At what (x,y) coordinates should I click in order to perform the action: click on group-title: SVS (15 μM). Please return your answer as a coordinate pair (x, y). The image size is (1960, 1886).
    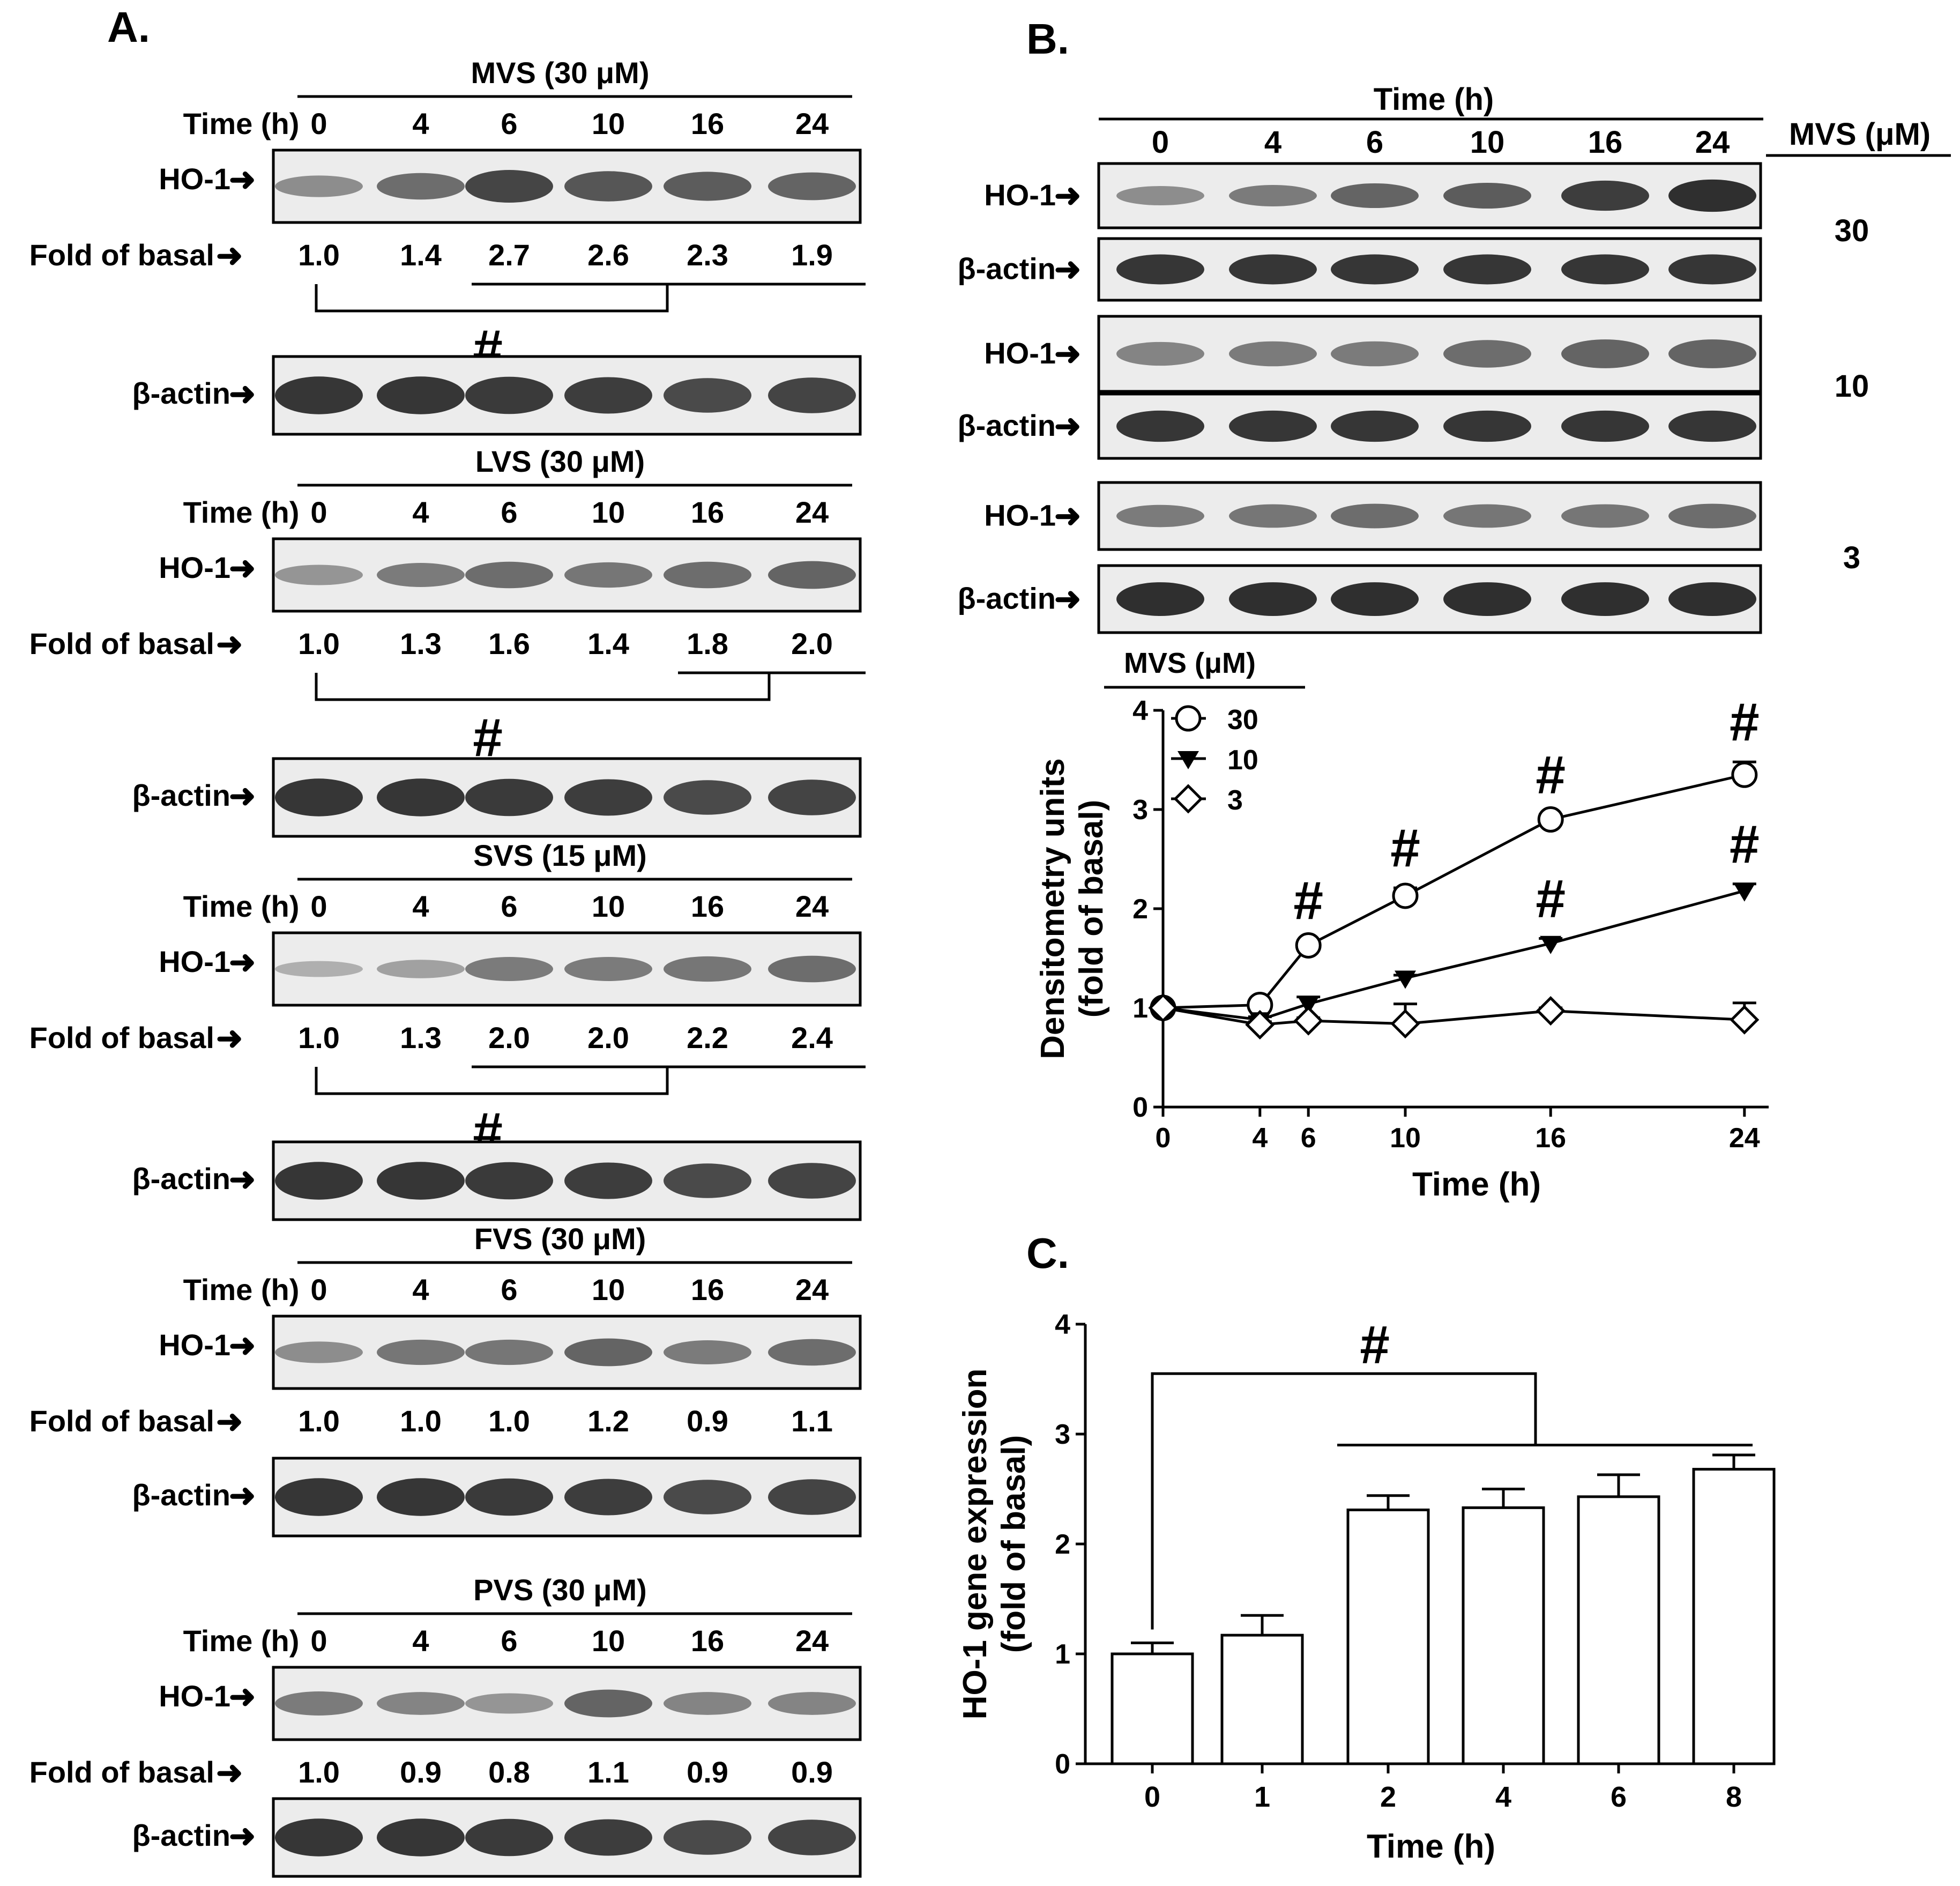
    Looking at the image, I should click on (560, 855).